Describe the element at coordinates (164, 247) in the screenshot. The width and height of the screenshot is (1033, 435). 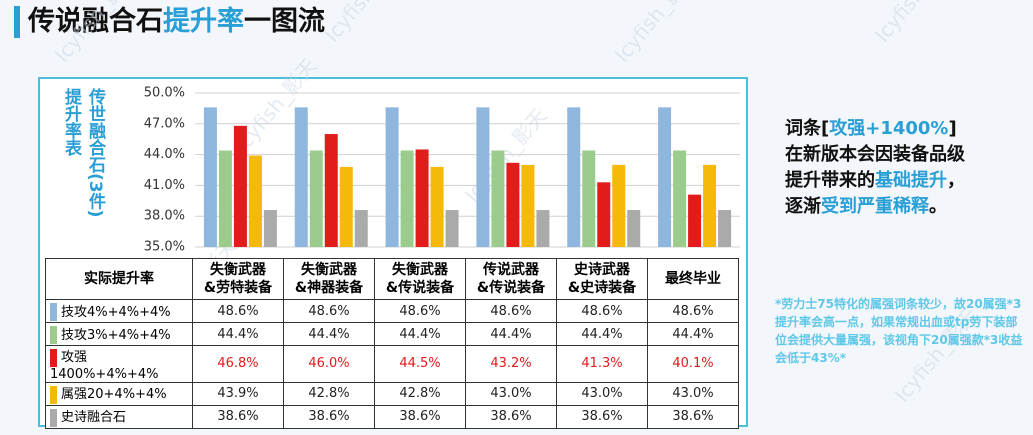
I see `y-tick-label: 35.0%` at that location.